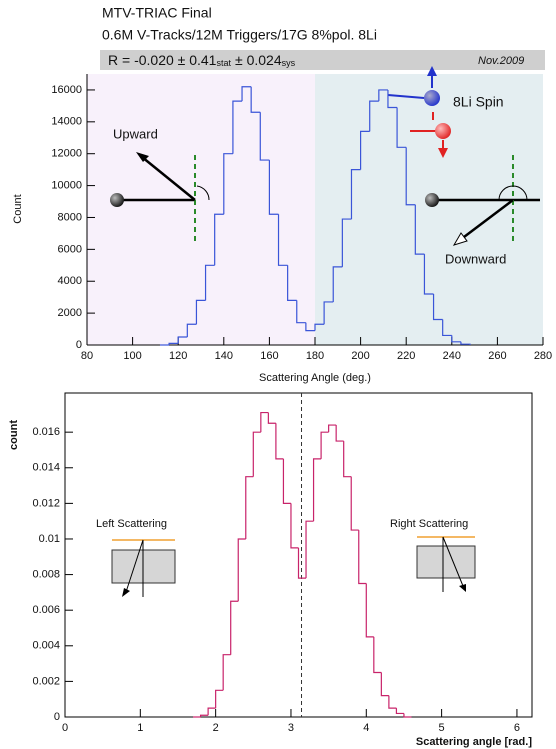 The image size is (556, 749). I want to click on chart-title: MTV-TRIAC Final, so click(157, 13).